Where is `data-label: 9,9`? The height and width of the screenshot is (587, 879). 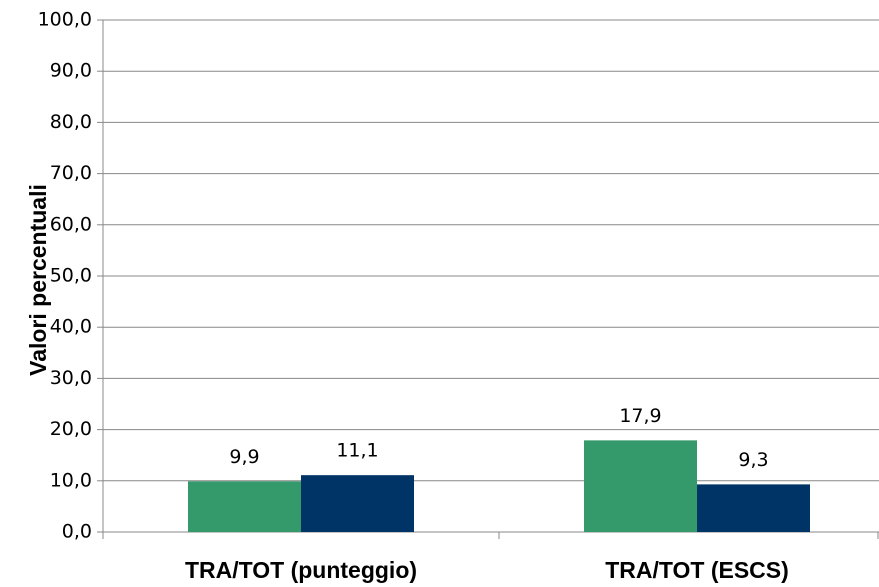 data-label: 9,9 is located at coordinates (244, 457).